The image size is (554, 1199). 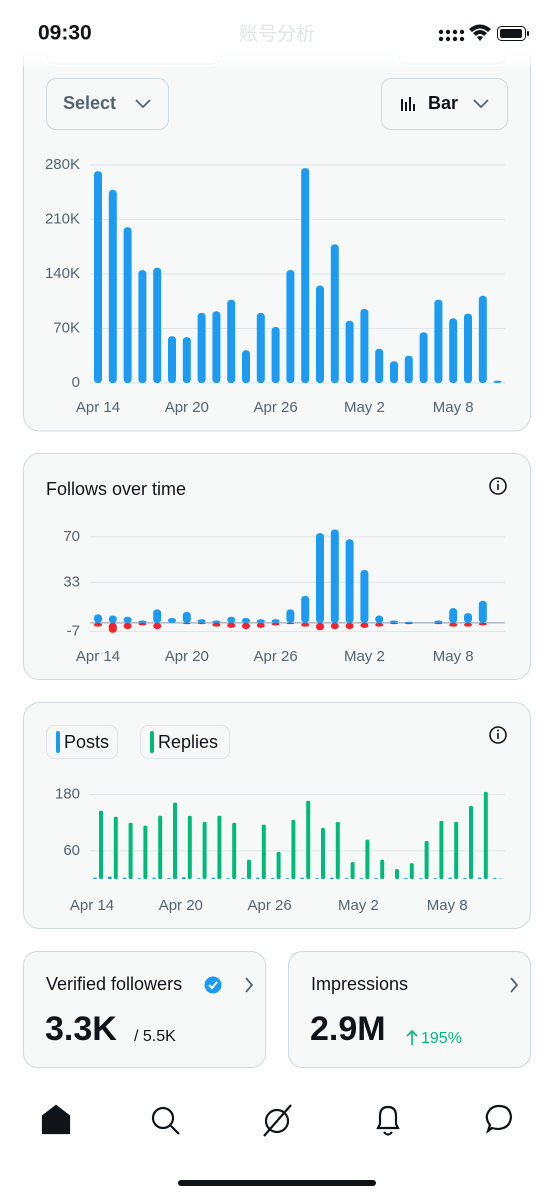 What do you see at coordinates (81, 1029) in the screenshot?
I see `card-value: 3.3K` at bounding box center [81, 1029].